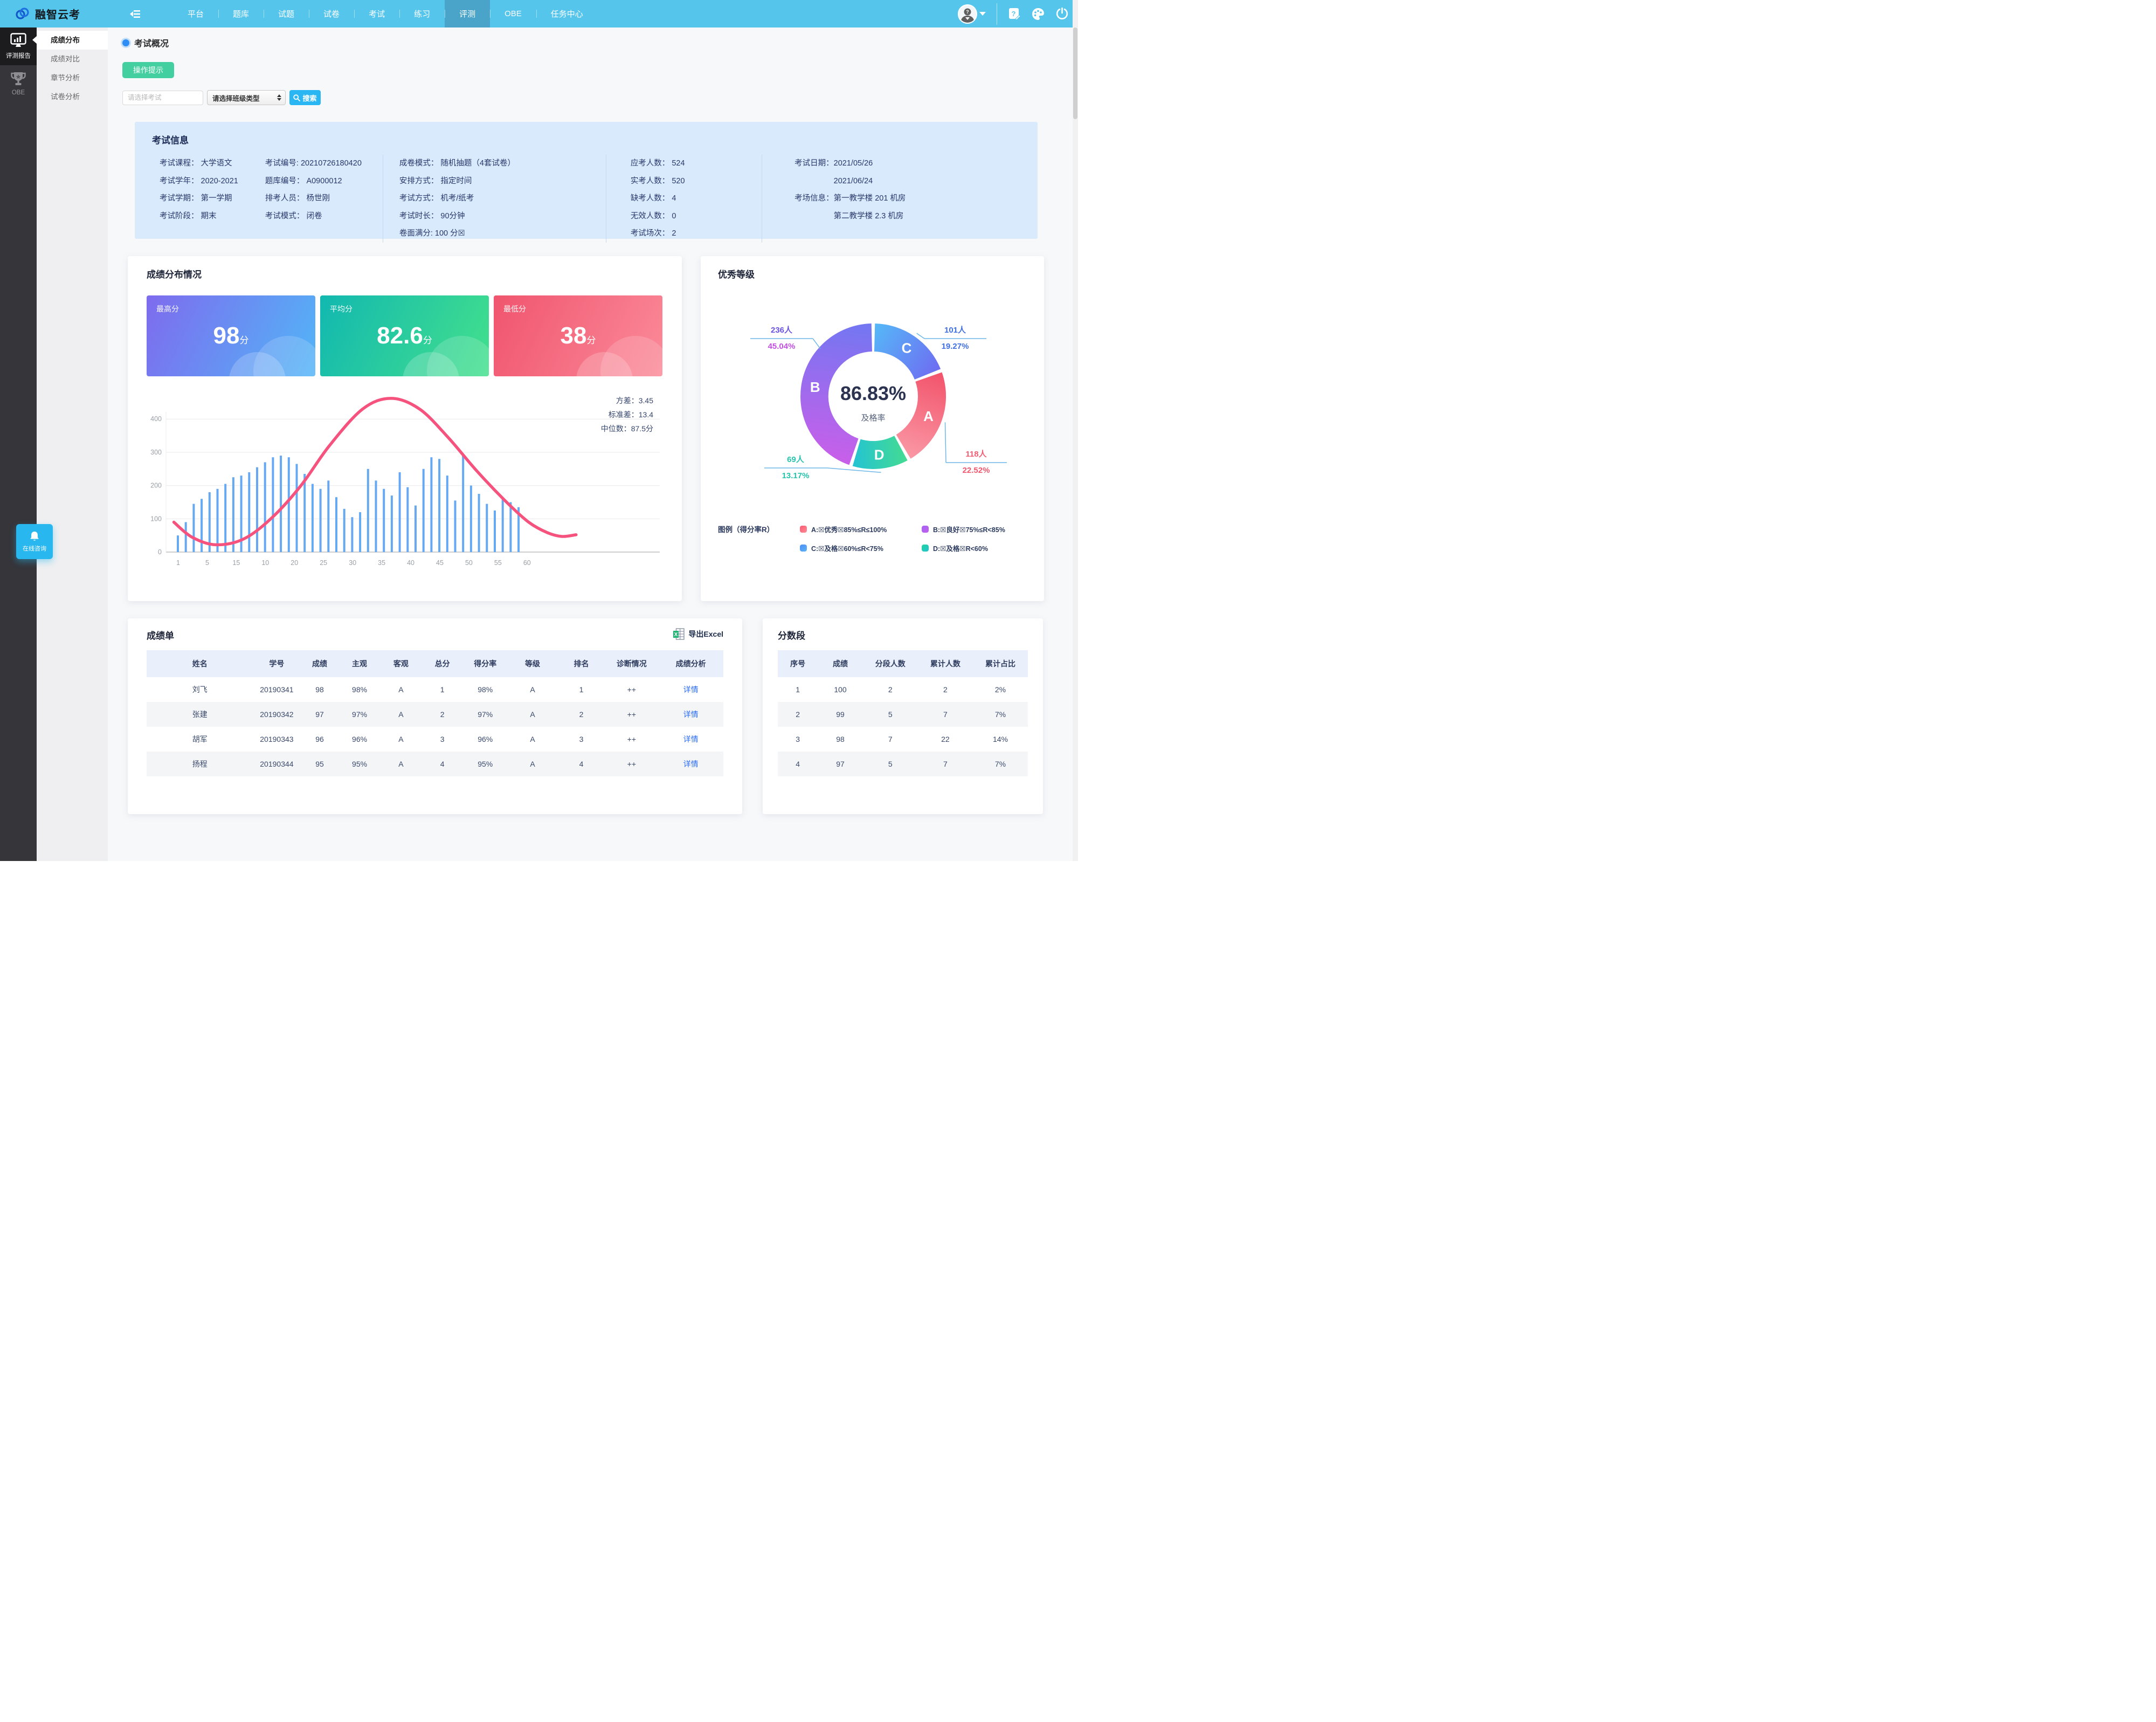 The image size is (2156, 1722). I want to click on bell-icon, so click(34, 536).